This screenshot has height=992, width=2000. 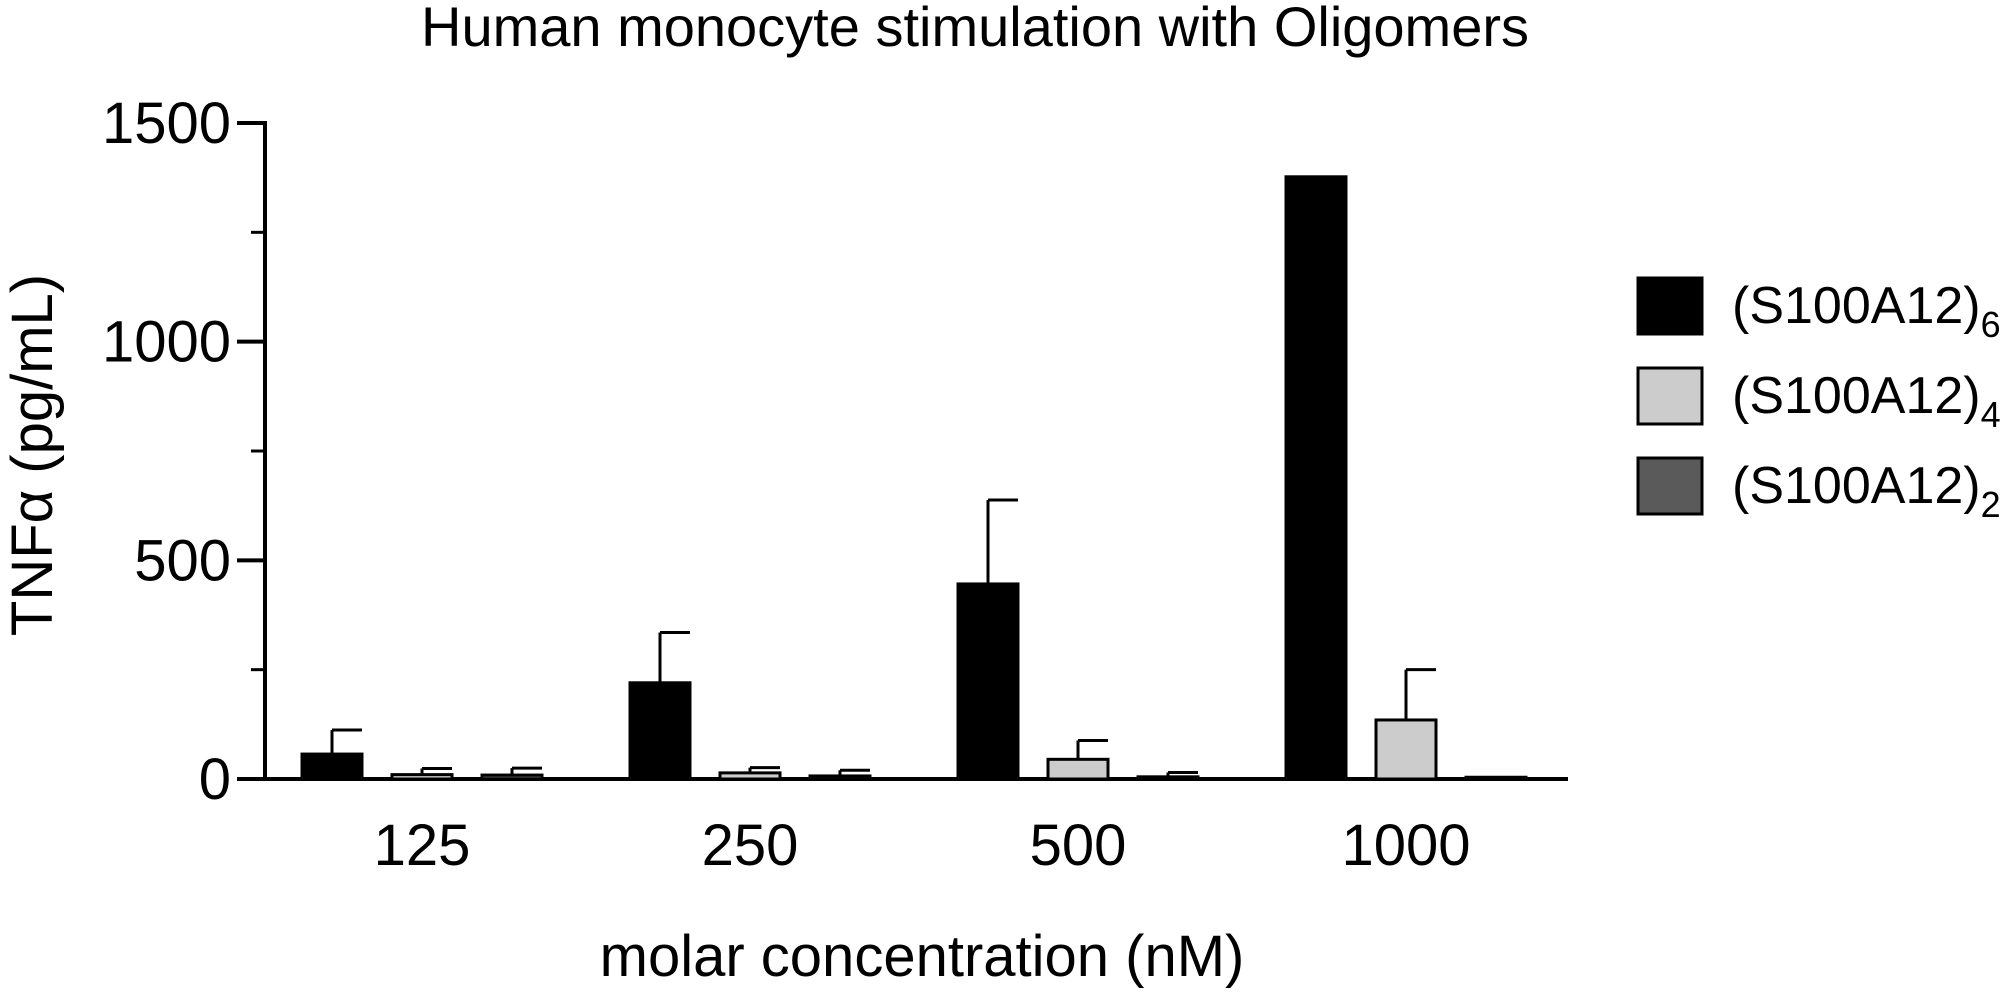 What do you see at coordinates (166, 123) in the screenshot?
I see `y-tick-label: 1500` at bounding box center [166, 123].